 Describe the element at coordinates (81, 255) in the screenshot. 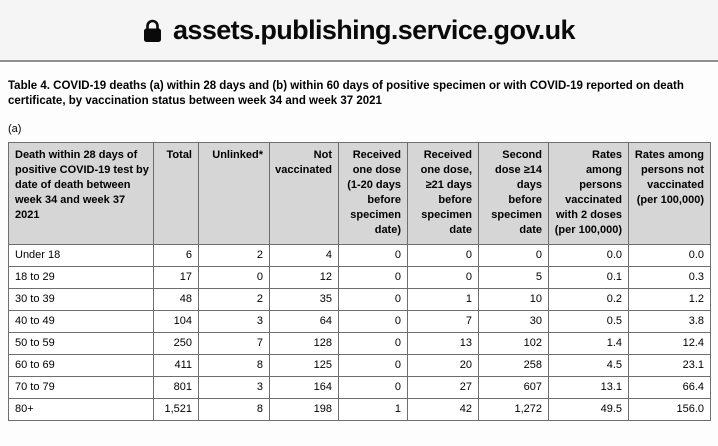

I see `age-group-cell: Under 18` at that location.